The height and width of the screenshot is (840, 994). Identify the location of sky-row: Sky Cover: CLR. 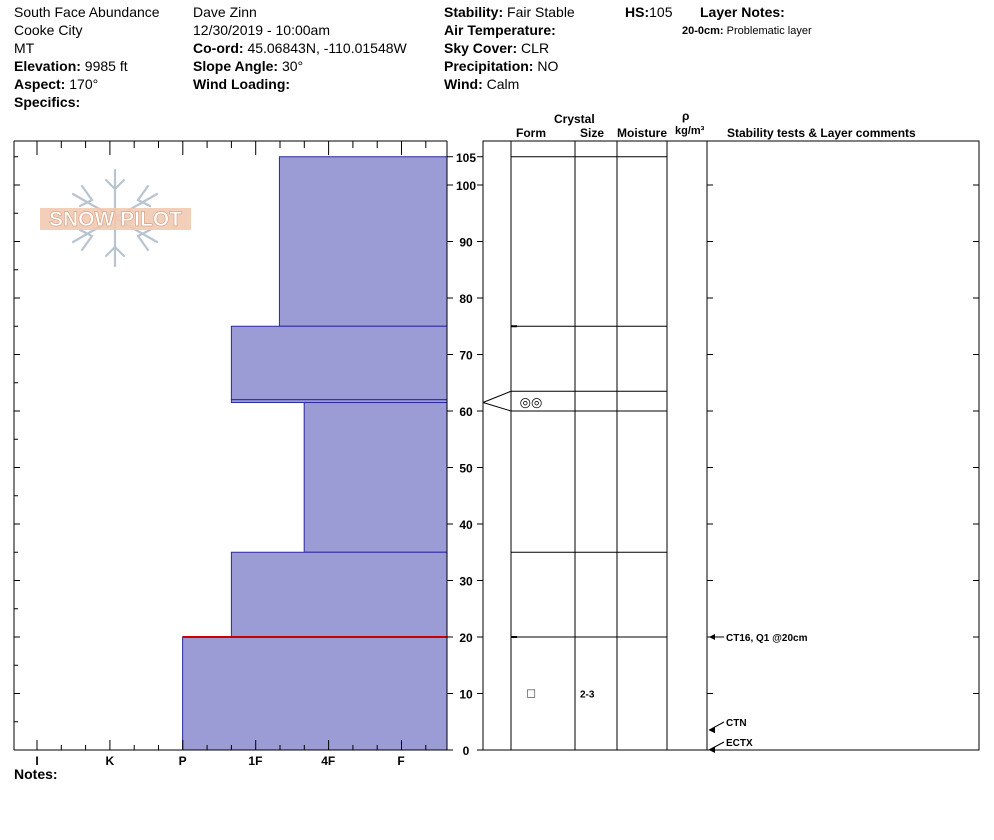
(496, 48).